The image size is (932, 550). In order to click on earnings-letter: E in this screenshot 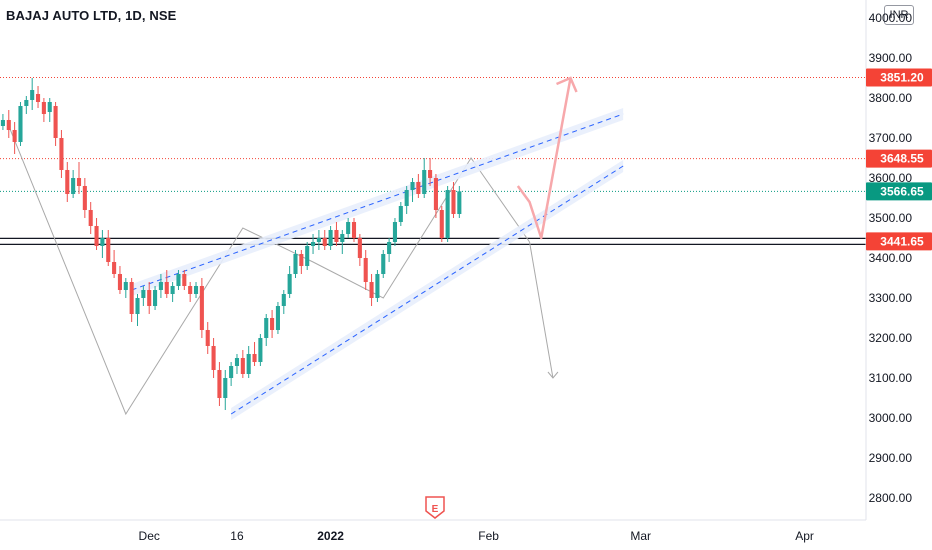, I will do `click(435, 509)`.